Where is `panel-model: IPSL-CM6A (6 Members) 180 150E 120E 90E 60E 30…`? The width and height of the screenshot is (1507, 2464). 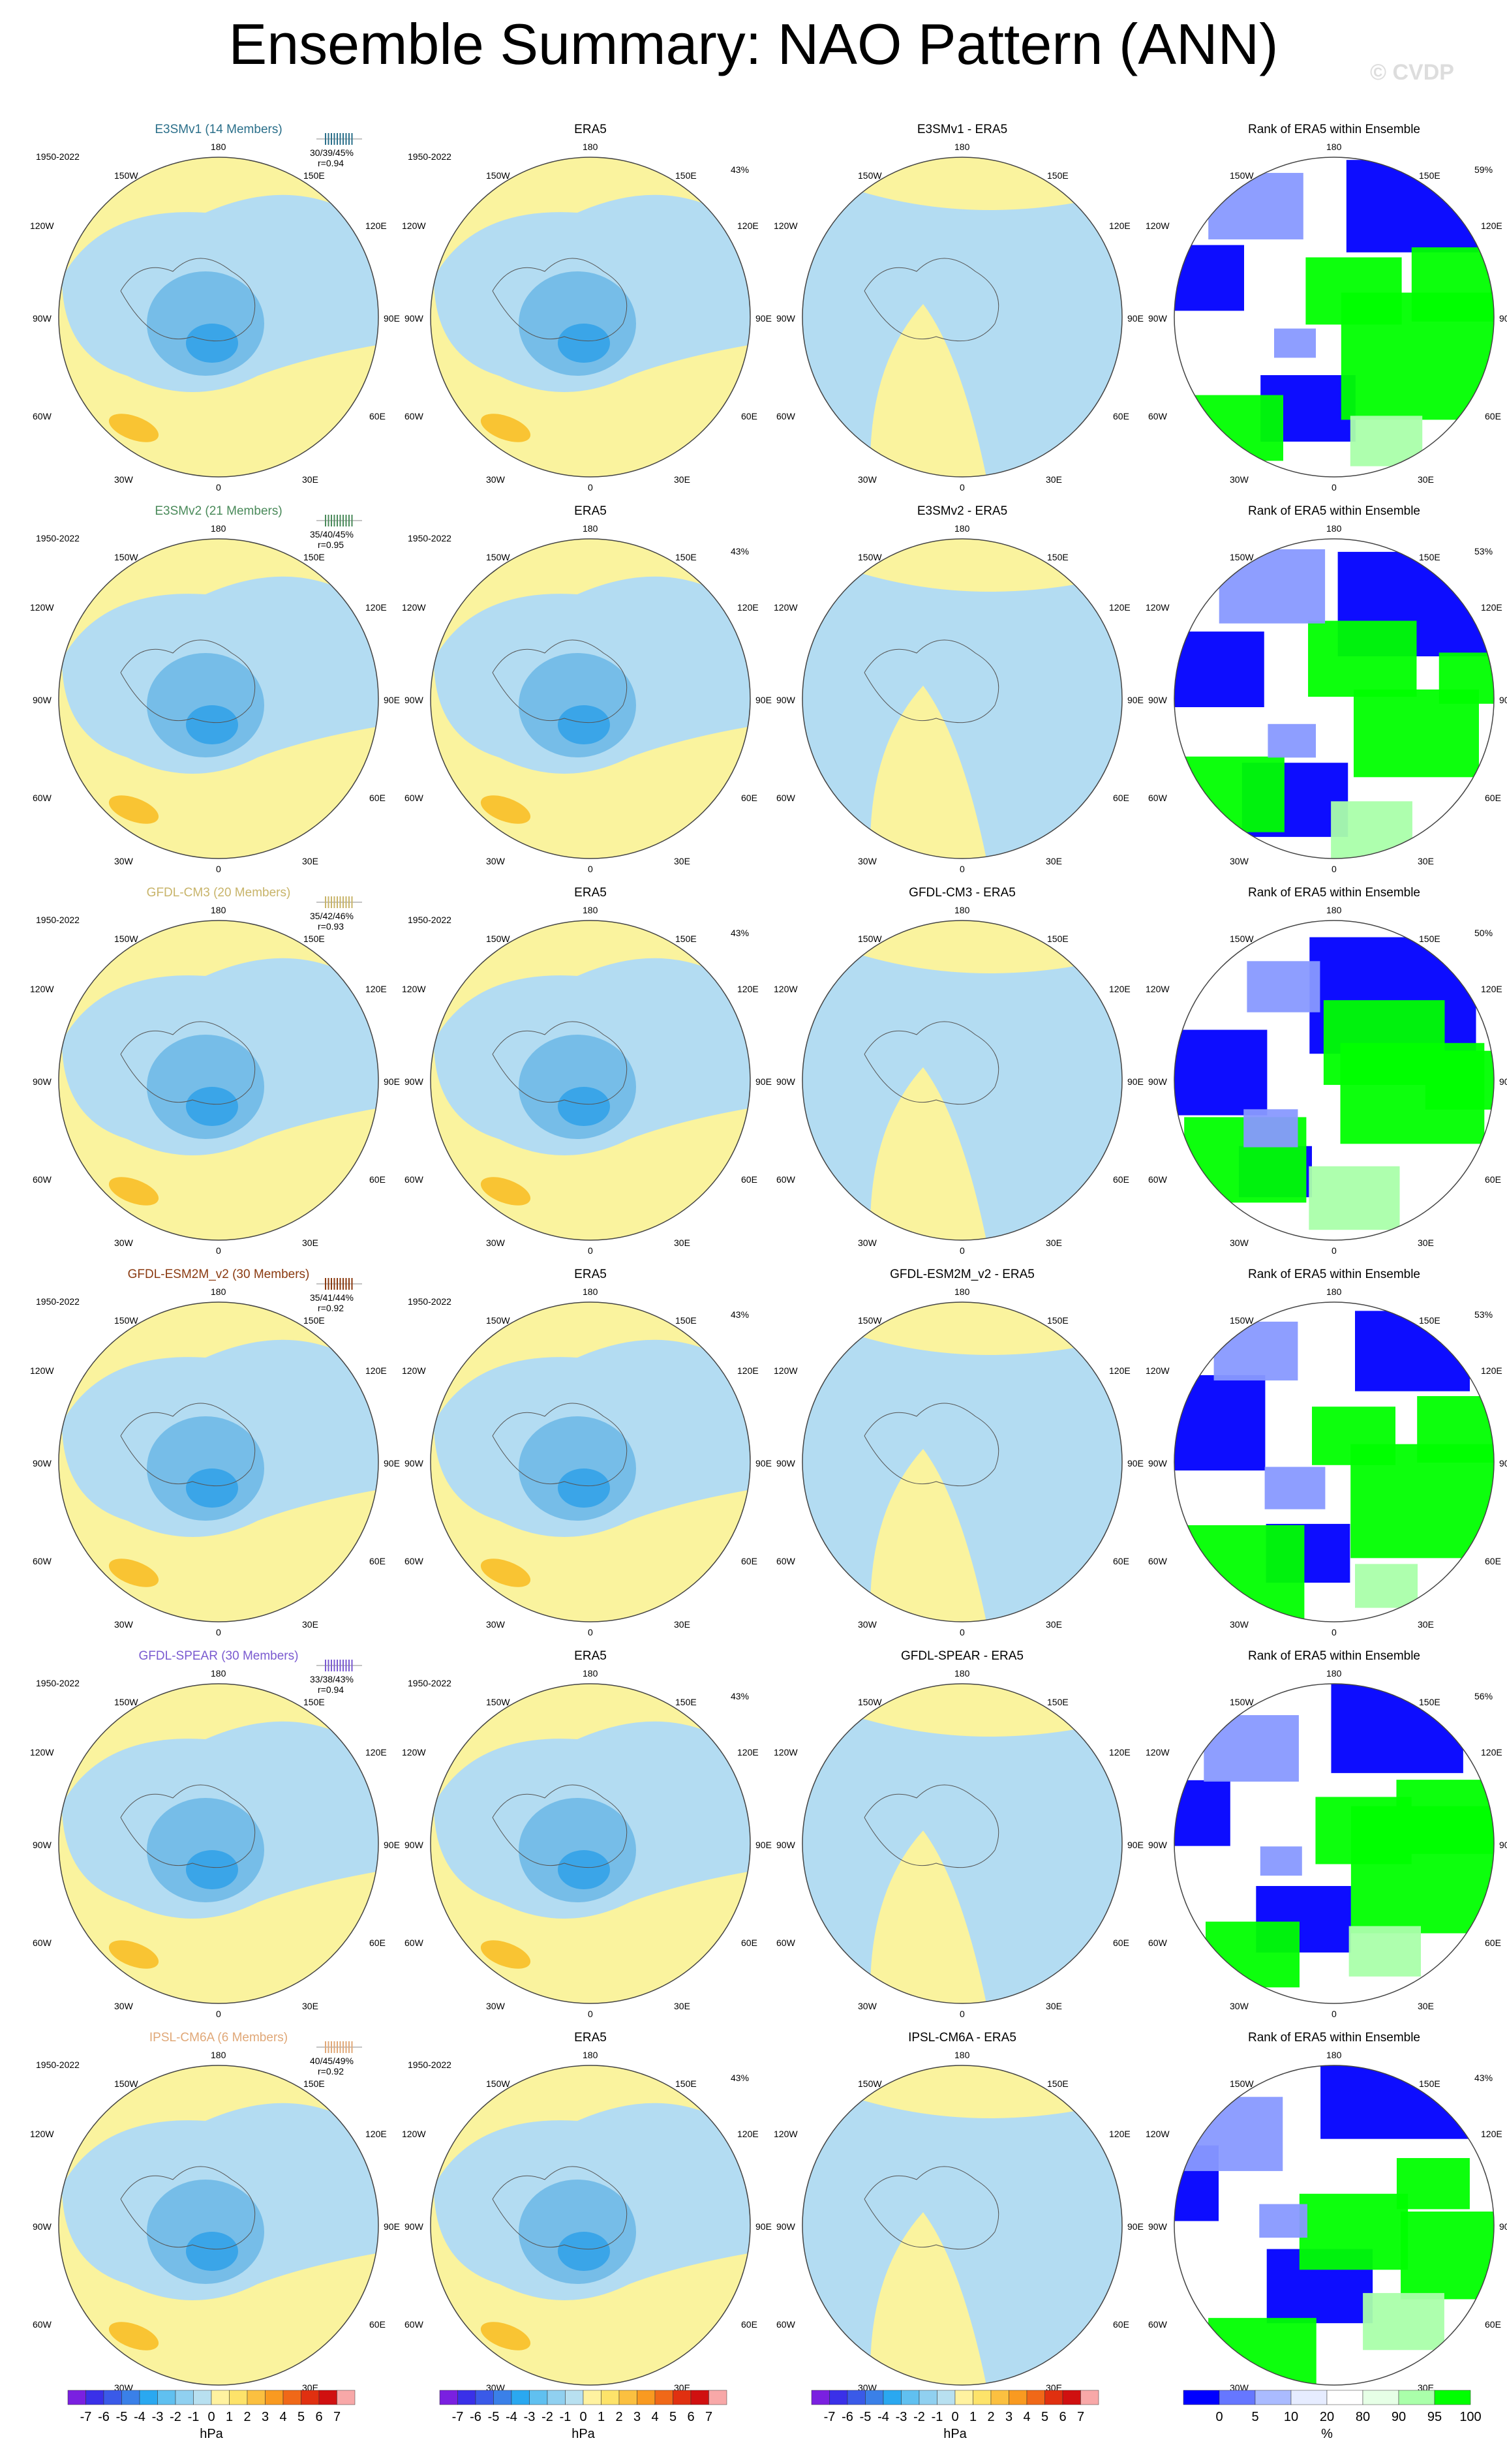
panel-model: IPSL-CM6A (6 Members) 180 150E 120E 90E 60E 30… is located at coordinates (215, 2220).